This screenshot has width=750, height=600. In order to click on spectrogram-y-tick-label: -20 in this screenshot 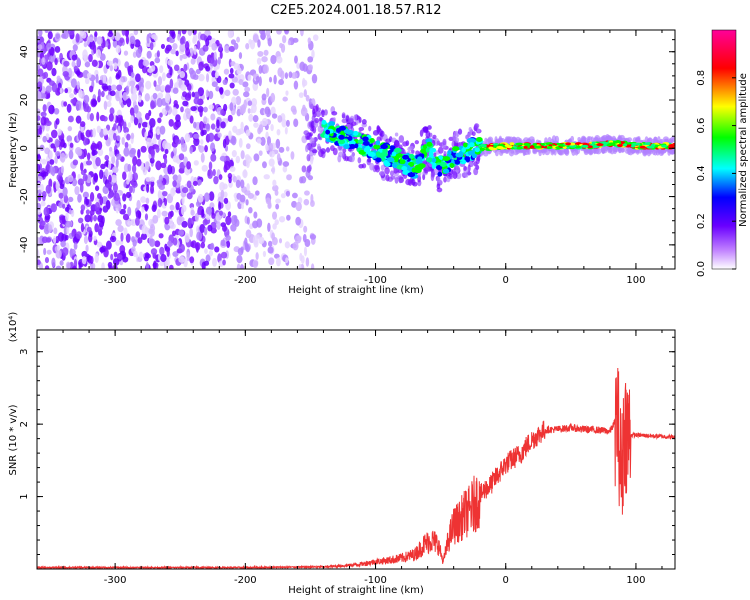, I will do `click(24, 196)`.